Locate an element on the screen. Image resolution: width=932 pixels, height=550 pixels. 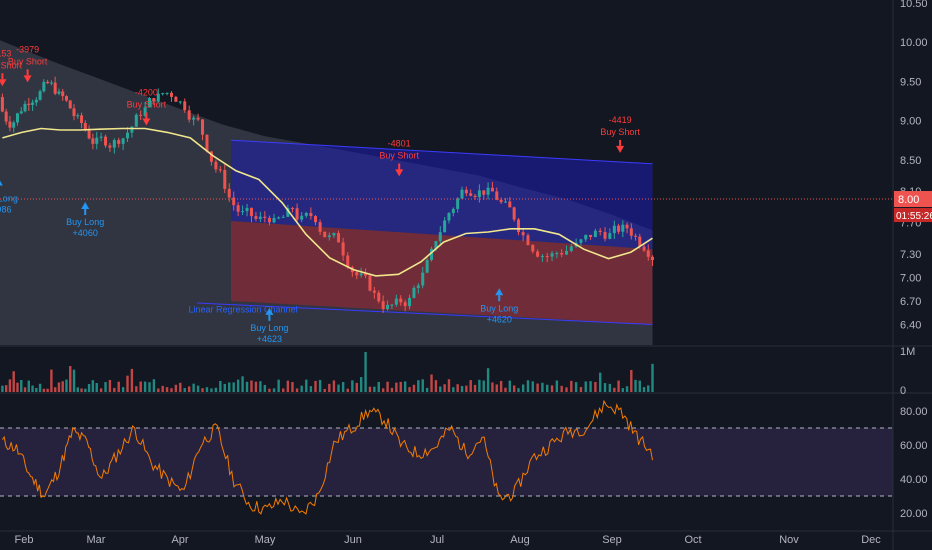
signal-long-2: Buy Long+3986 is located at coordinates (9, 197).